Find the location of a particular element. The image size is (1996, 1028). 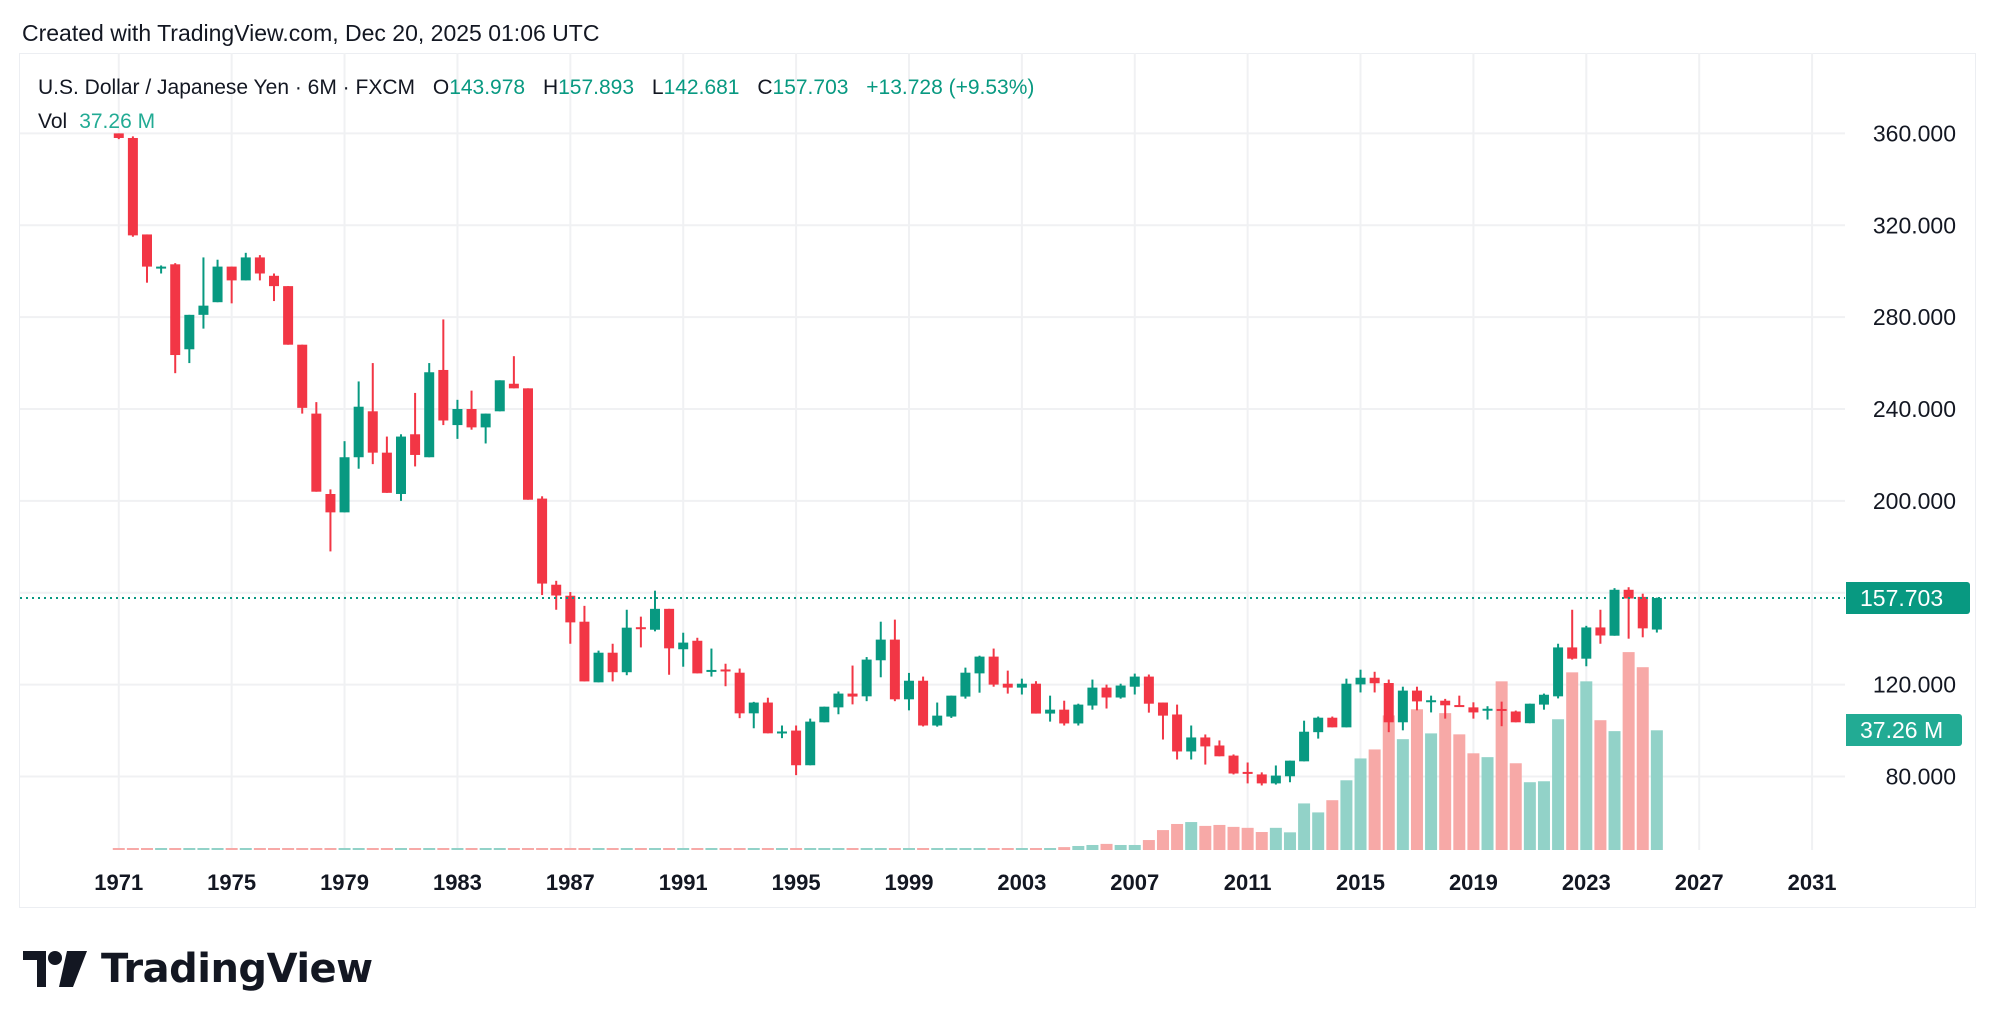

tradingview-logo: TradingView is located at coordinates (198, 969).